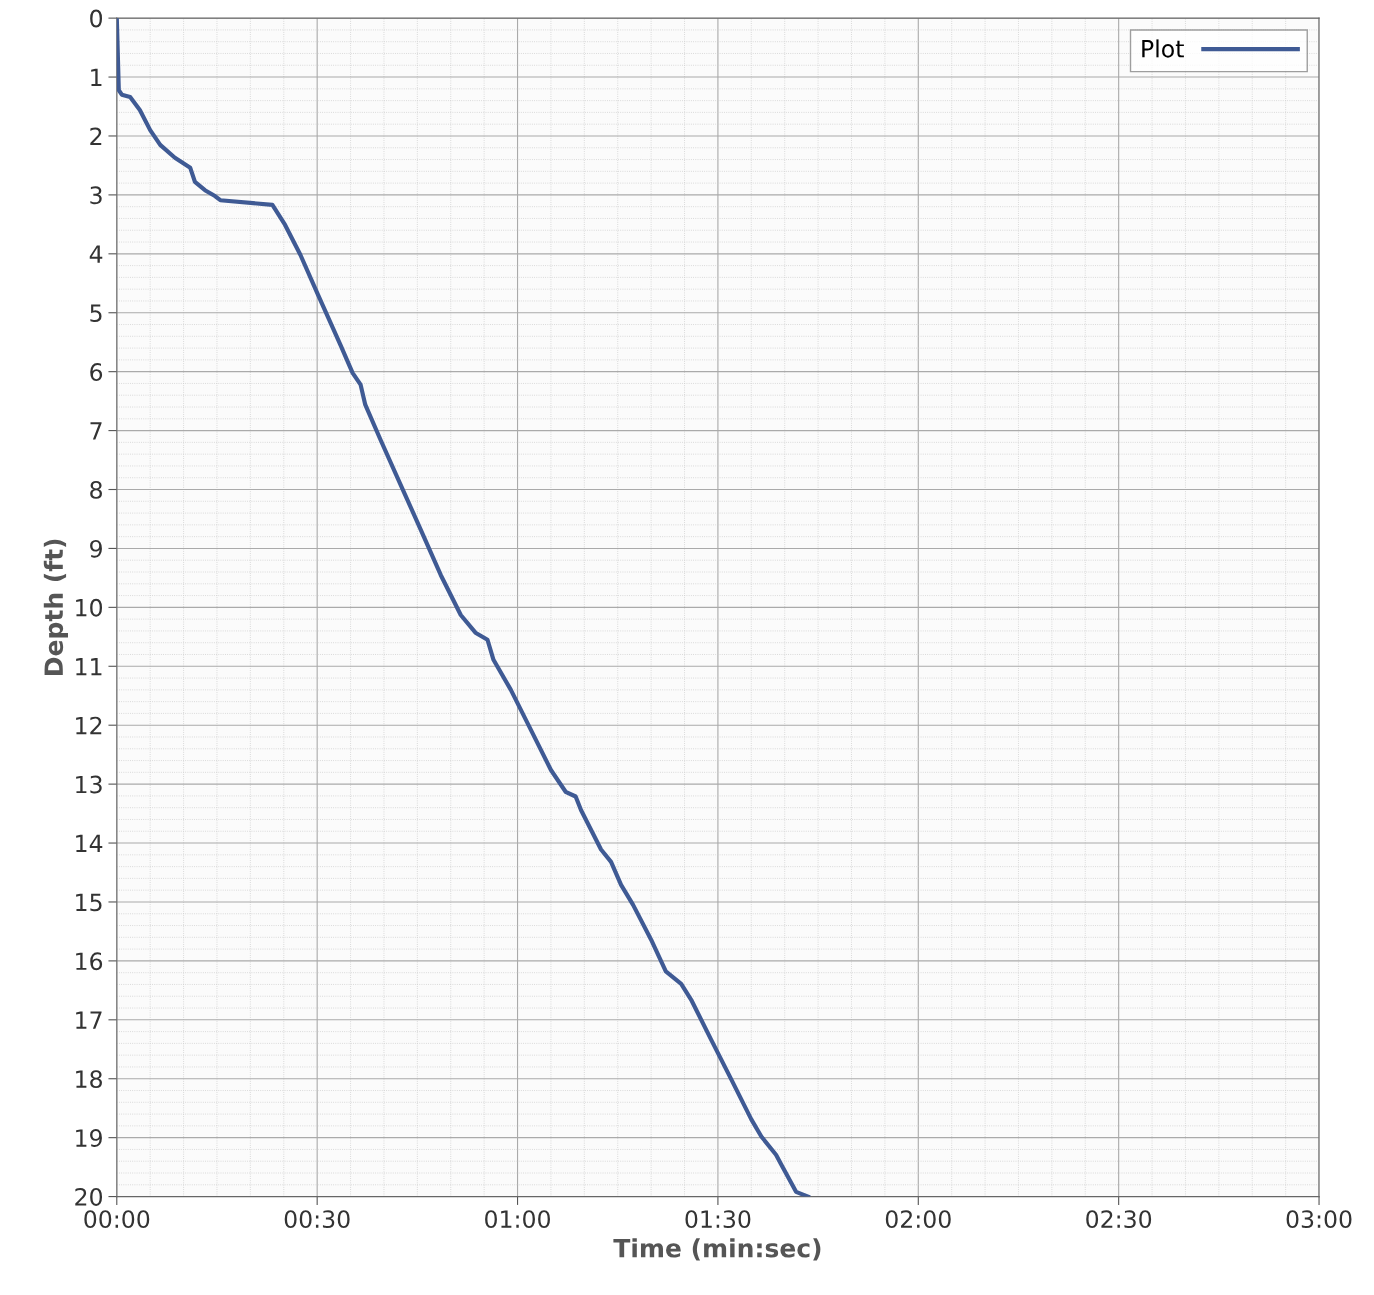 This screenshot has height=1295, width=1374. Describe the element at coordinates (918, 1219) in the screenshot. I see `x-tick-label: 02:00` at that location.